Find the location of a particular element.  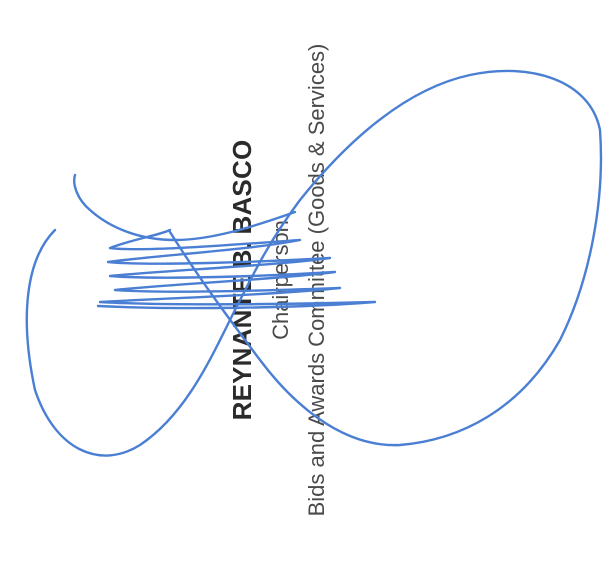

signatory-position: Chairperson is located at coordinates (280, 280).